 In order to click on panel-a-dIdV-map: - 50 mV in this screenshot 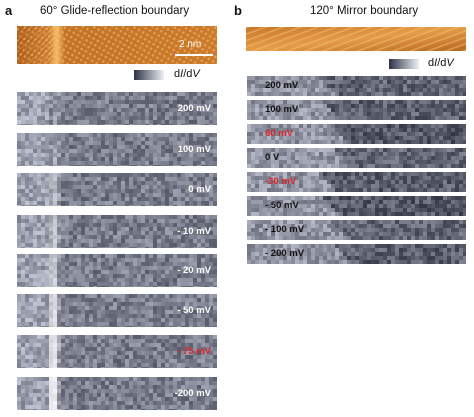, I will do `click(117, 310)`.